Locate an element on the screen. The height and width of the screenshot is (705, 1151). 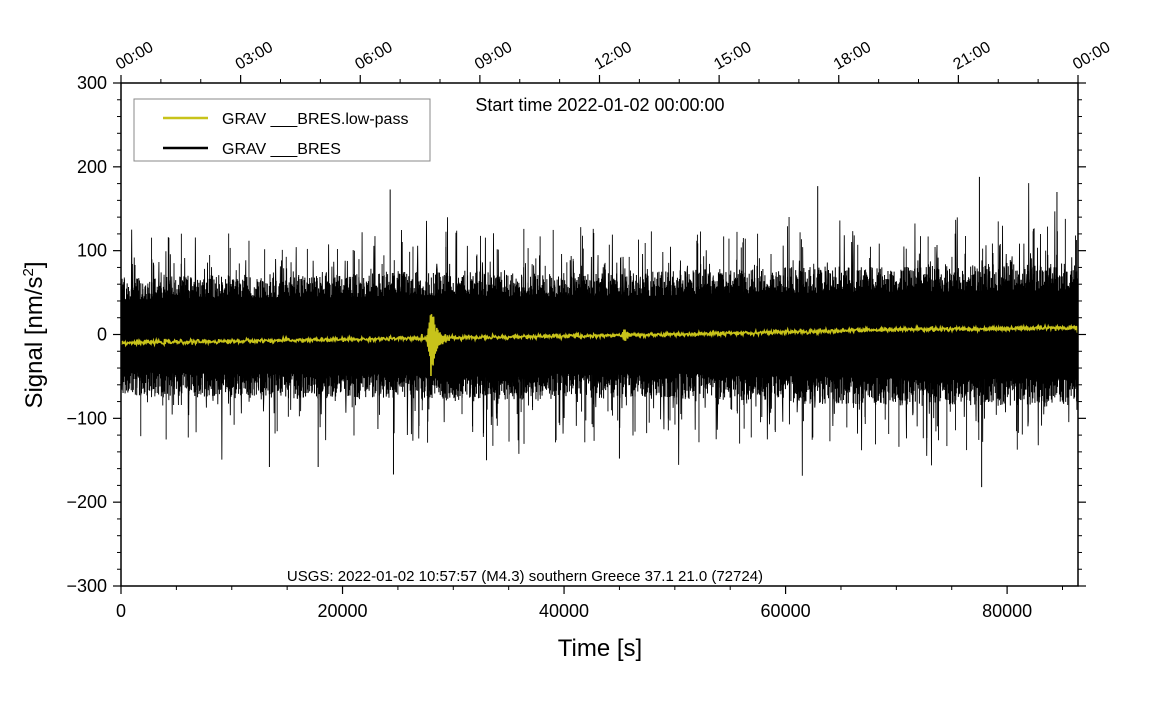
series-grav-bres-low-pass is located at coordinates (599, 345).